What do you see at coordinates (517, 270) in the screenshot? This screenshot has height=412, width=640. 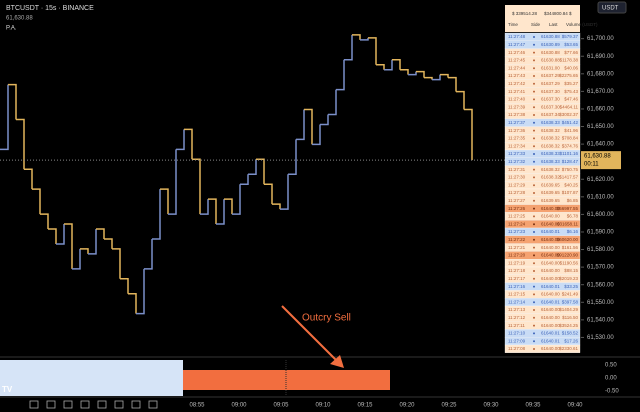 I see `trade-time: 11:27:18` at bounding box center [517, 270].